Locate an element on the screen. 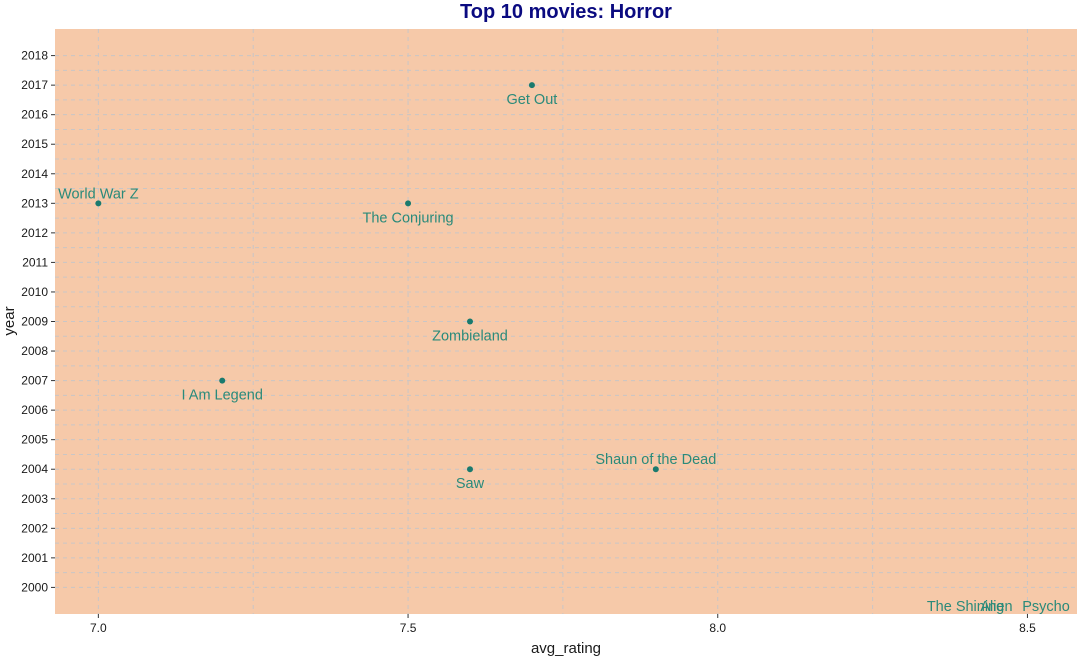 This screenshot has height=657, width=1080. x-tick-label: 8.5 is located at coordinates (1027, 628).